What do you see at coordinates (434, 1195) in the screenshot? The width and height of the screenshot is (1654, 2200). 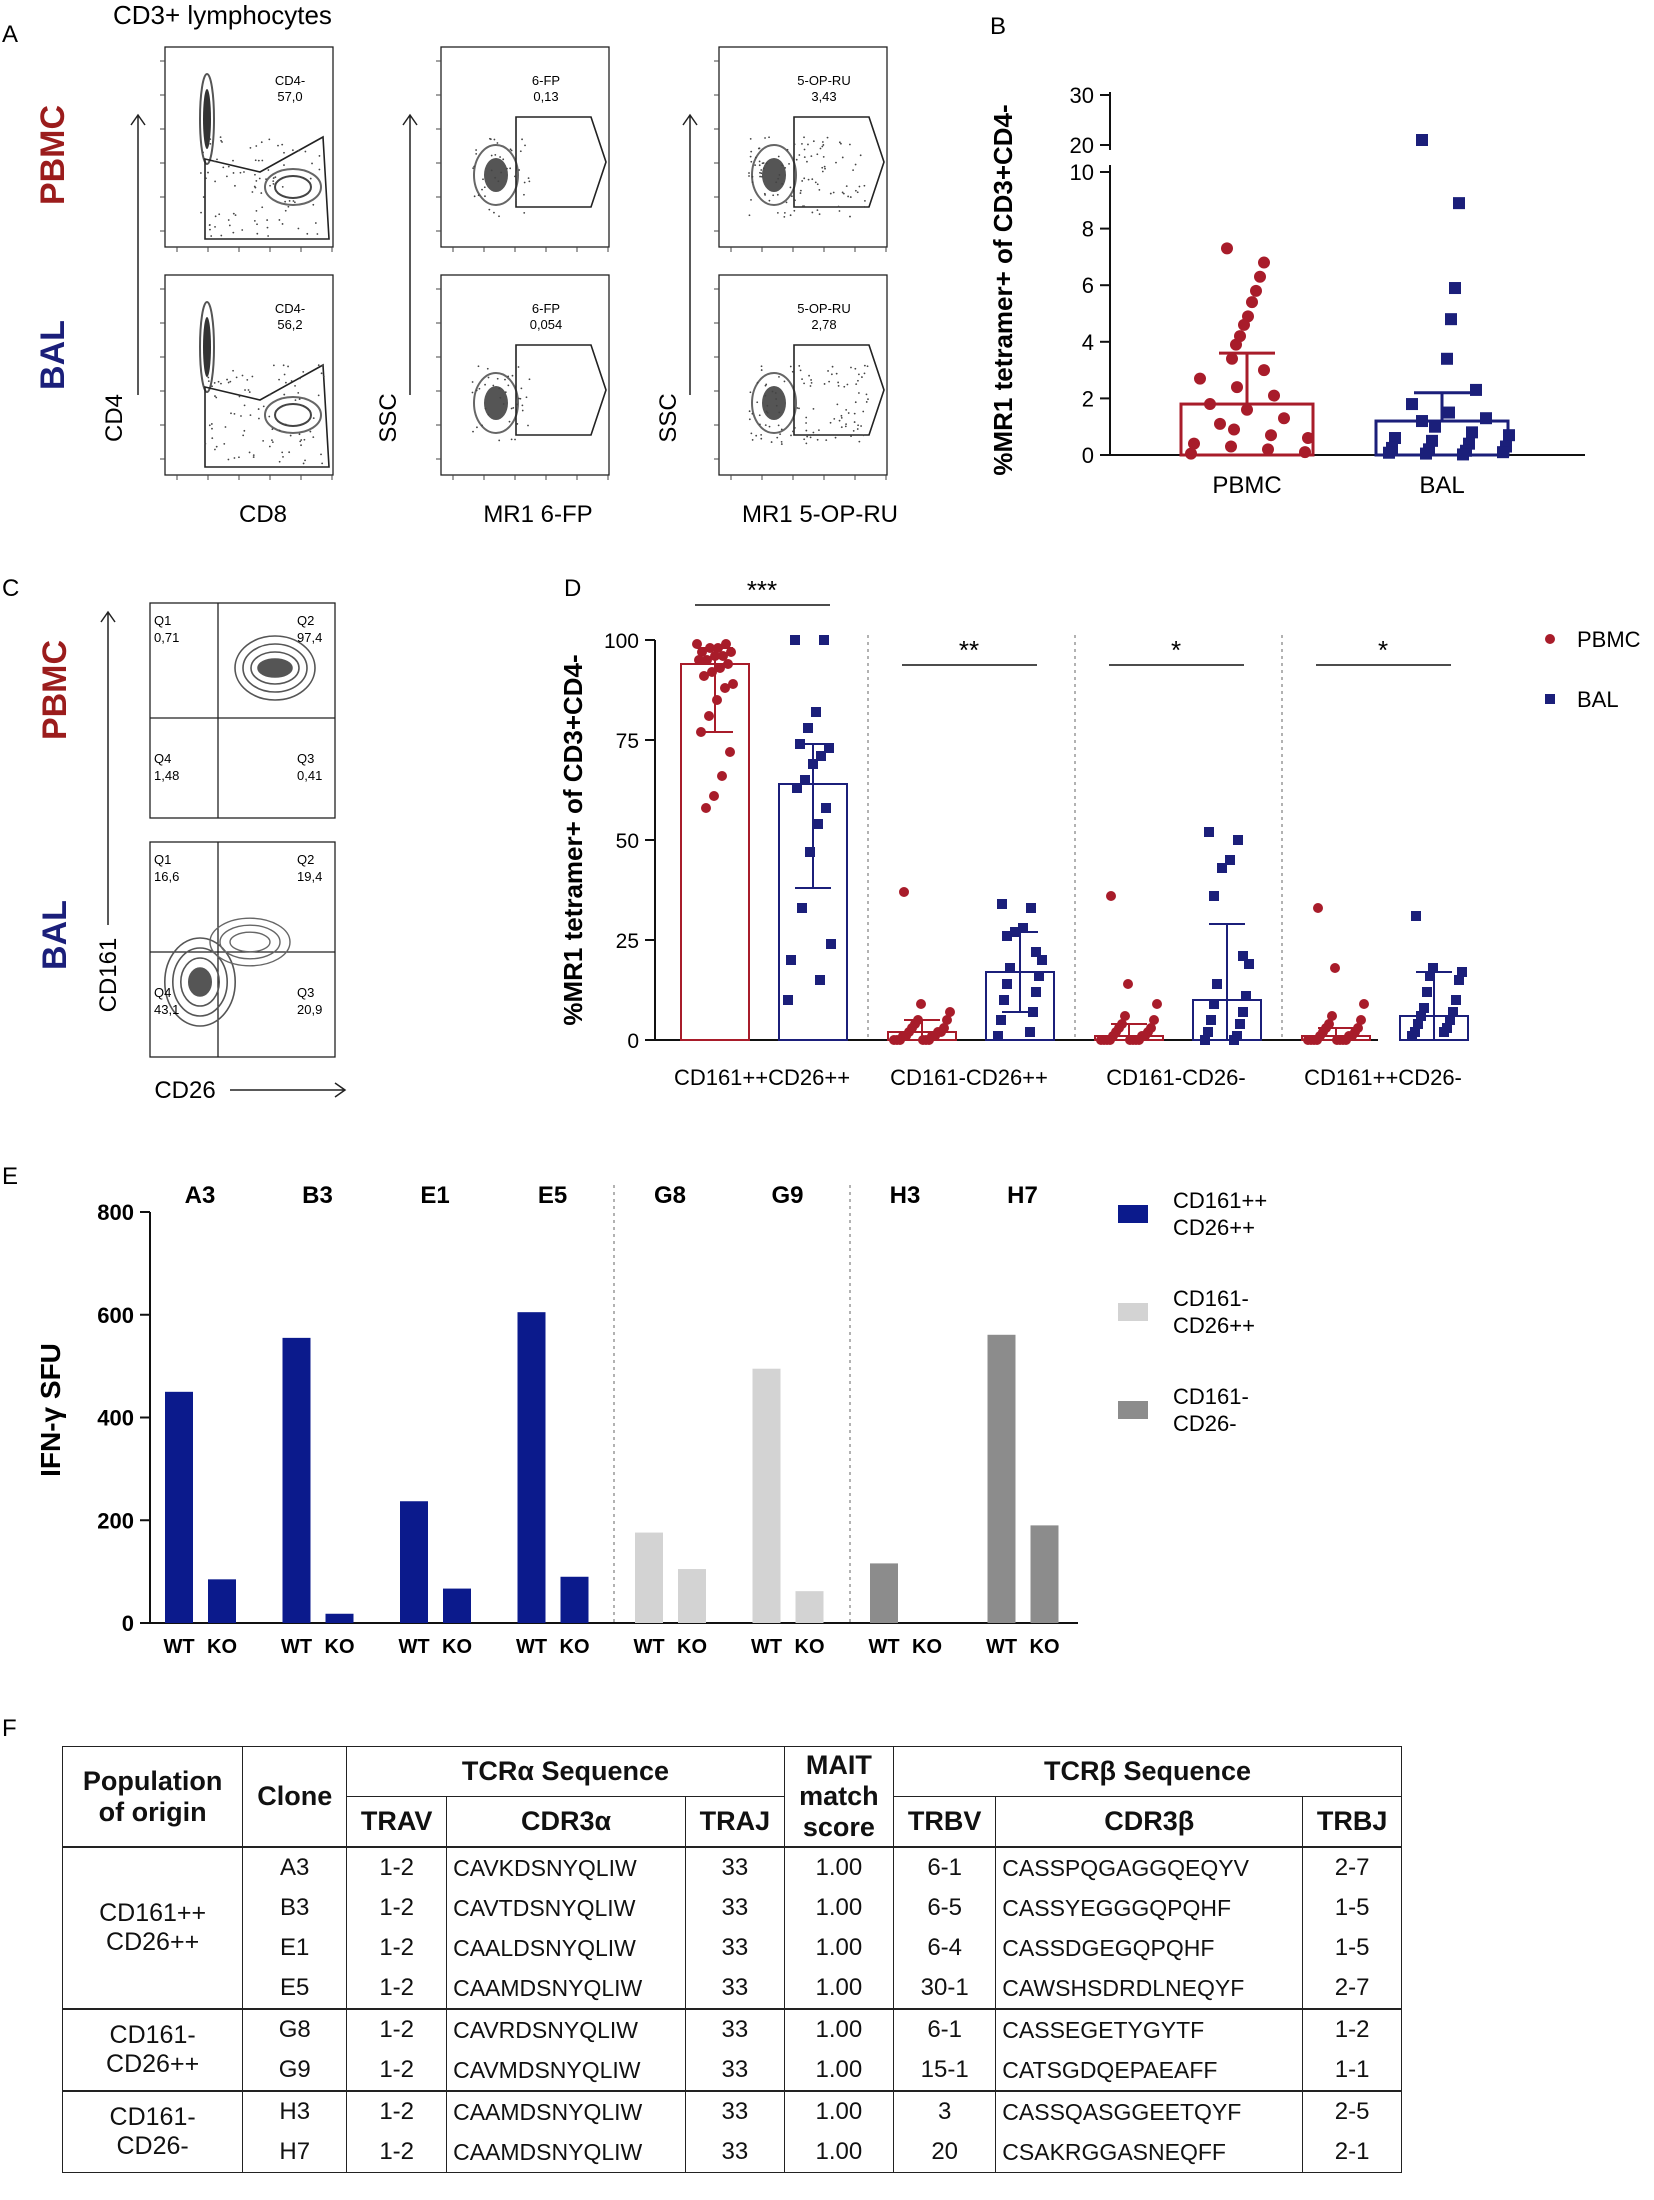 I see `clone-label: E1` at bounding box center [434, 1195].